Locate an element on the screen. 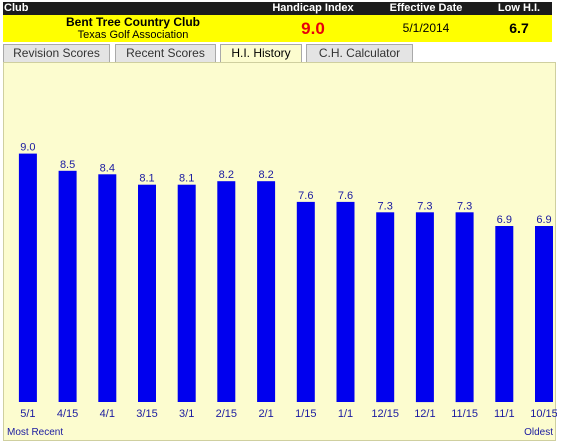 This screenshot has width=566, height=448. category-tick-label: 1/1 is located at coordinates (345, 414).